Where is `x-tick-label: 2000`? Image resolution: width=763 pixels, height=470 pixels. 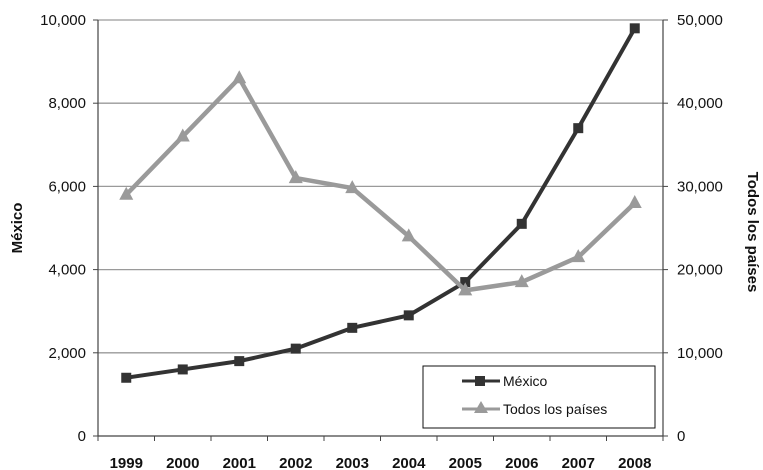
x-tick-label: 2000 is located at coordinates (182, 462).